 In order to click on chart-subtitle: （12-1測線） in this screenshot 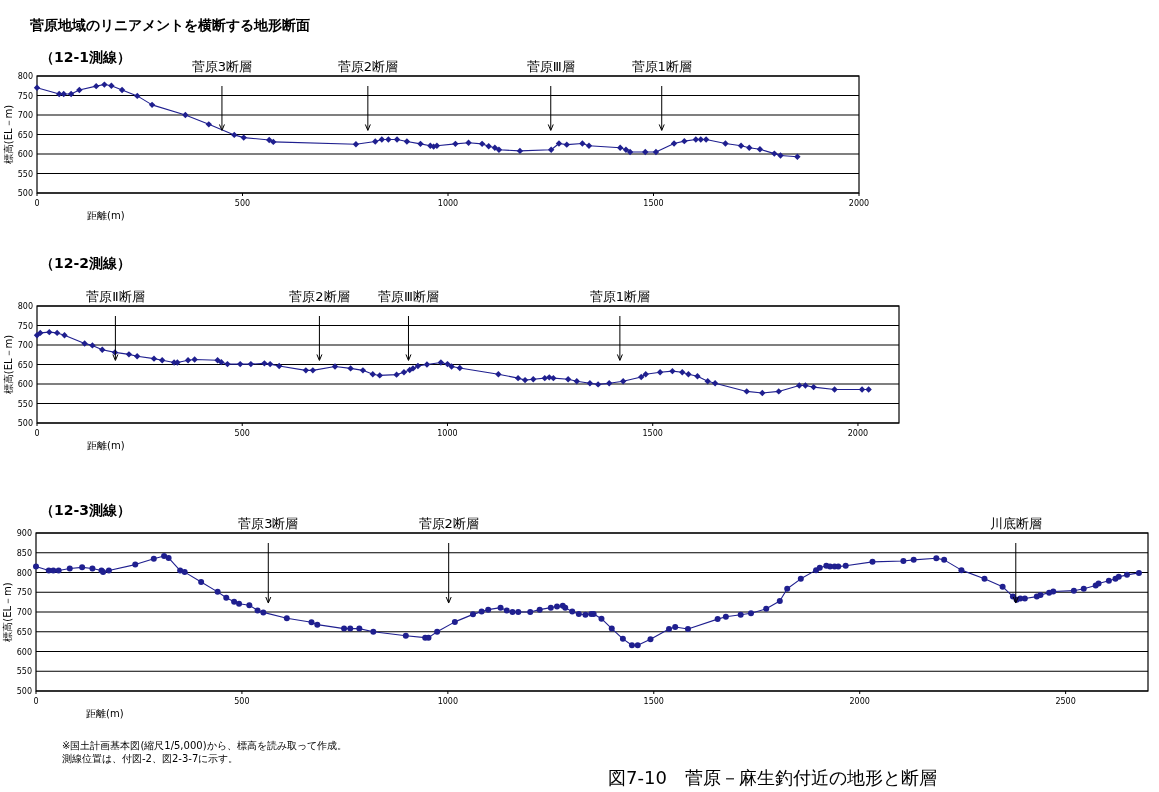, I will do `click(86, 57)`.